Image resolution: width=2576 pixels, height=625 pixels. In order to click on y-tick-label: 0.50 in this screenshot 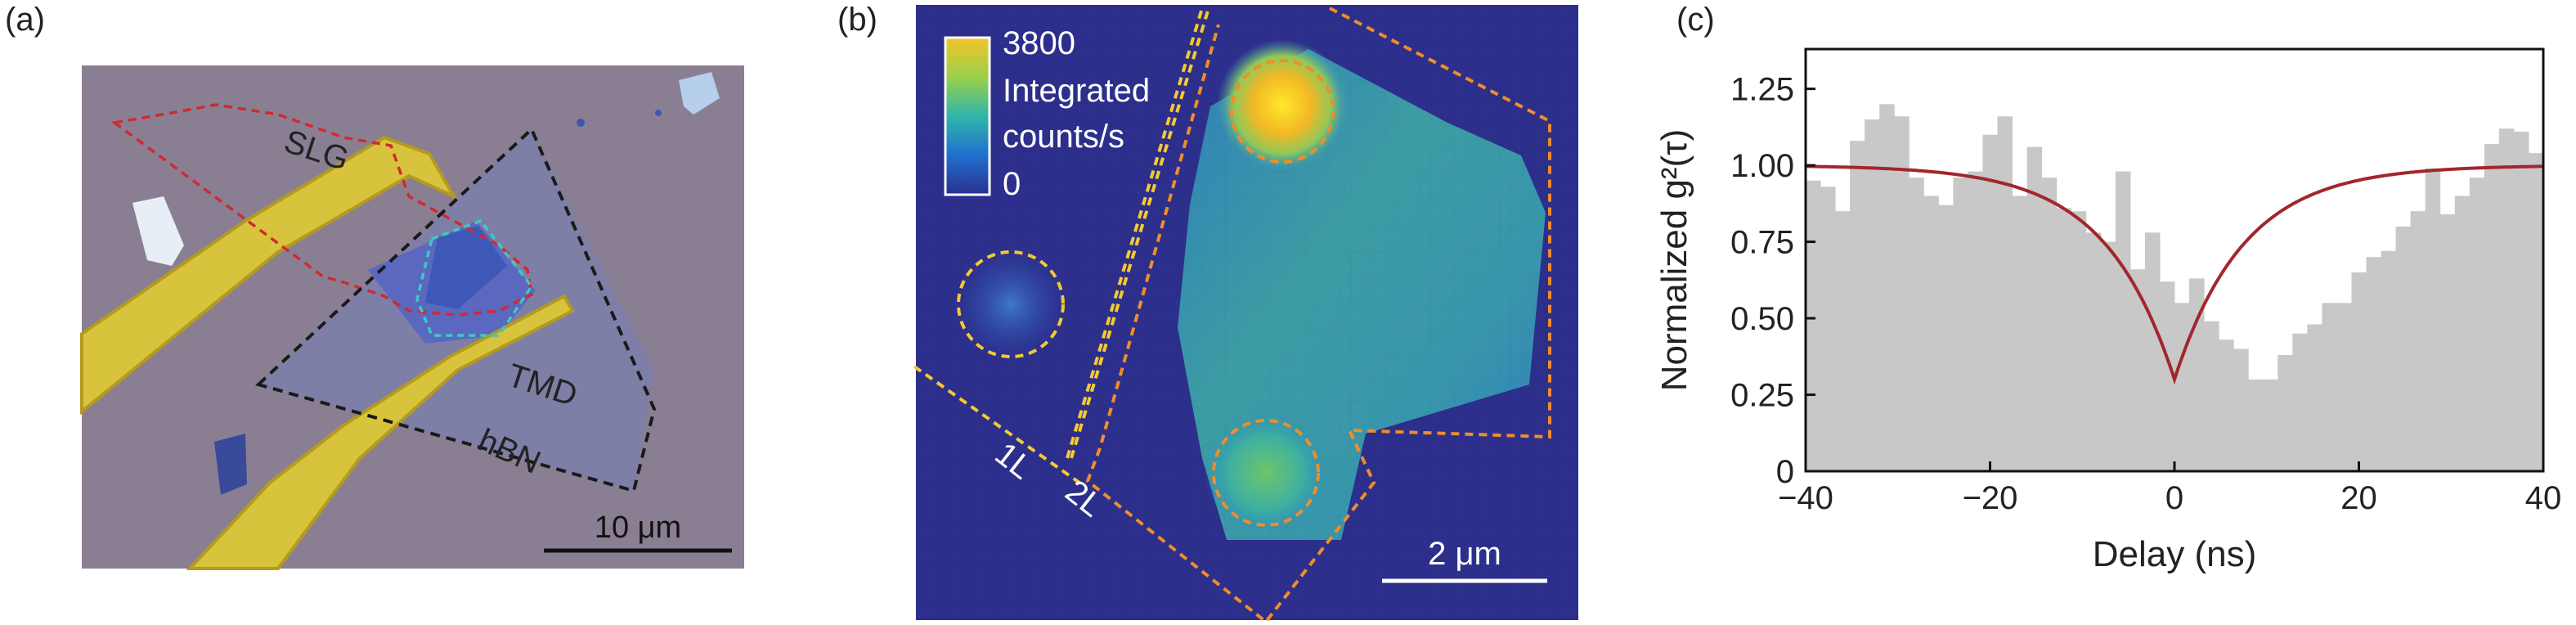, I will do `click(1762, 319)`.